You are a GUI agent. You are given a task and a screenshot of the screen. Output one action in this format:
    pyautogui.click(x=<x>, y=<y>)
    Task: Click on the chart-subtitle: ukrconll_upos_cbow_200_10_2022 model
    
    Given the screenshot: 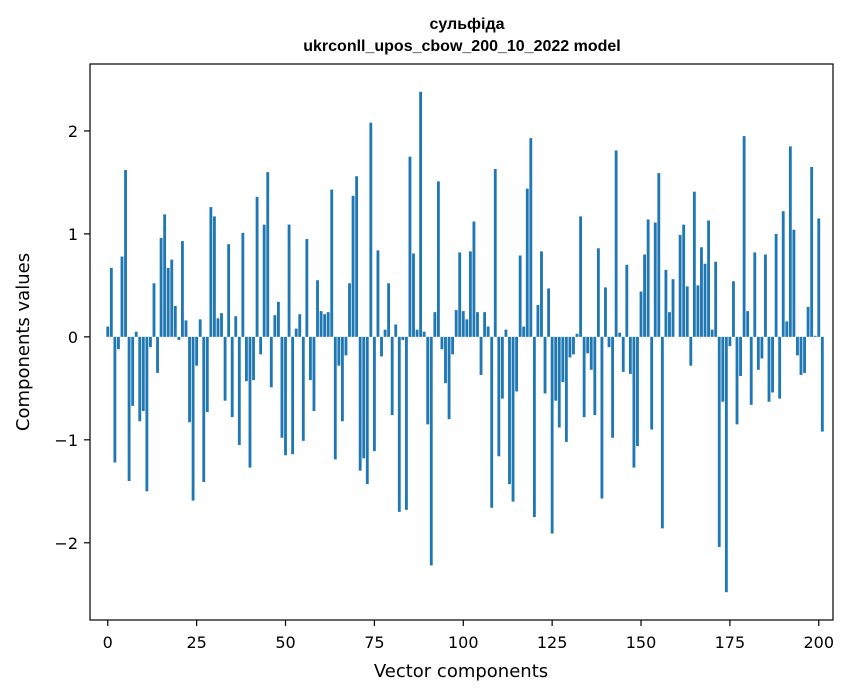 What is the action you would take?
    pyautogui.click(x=461, y=46)
    